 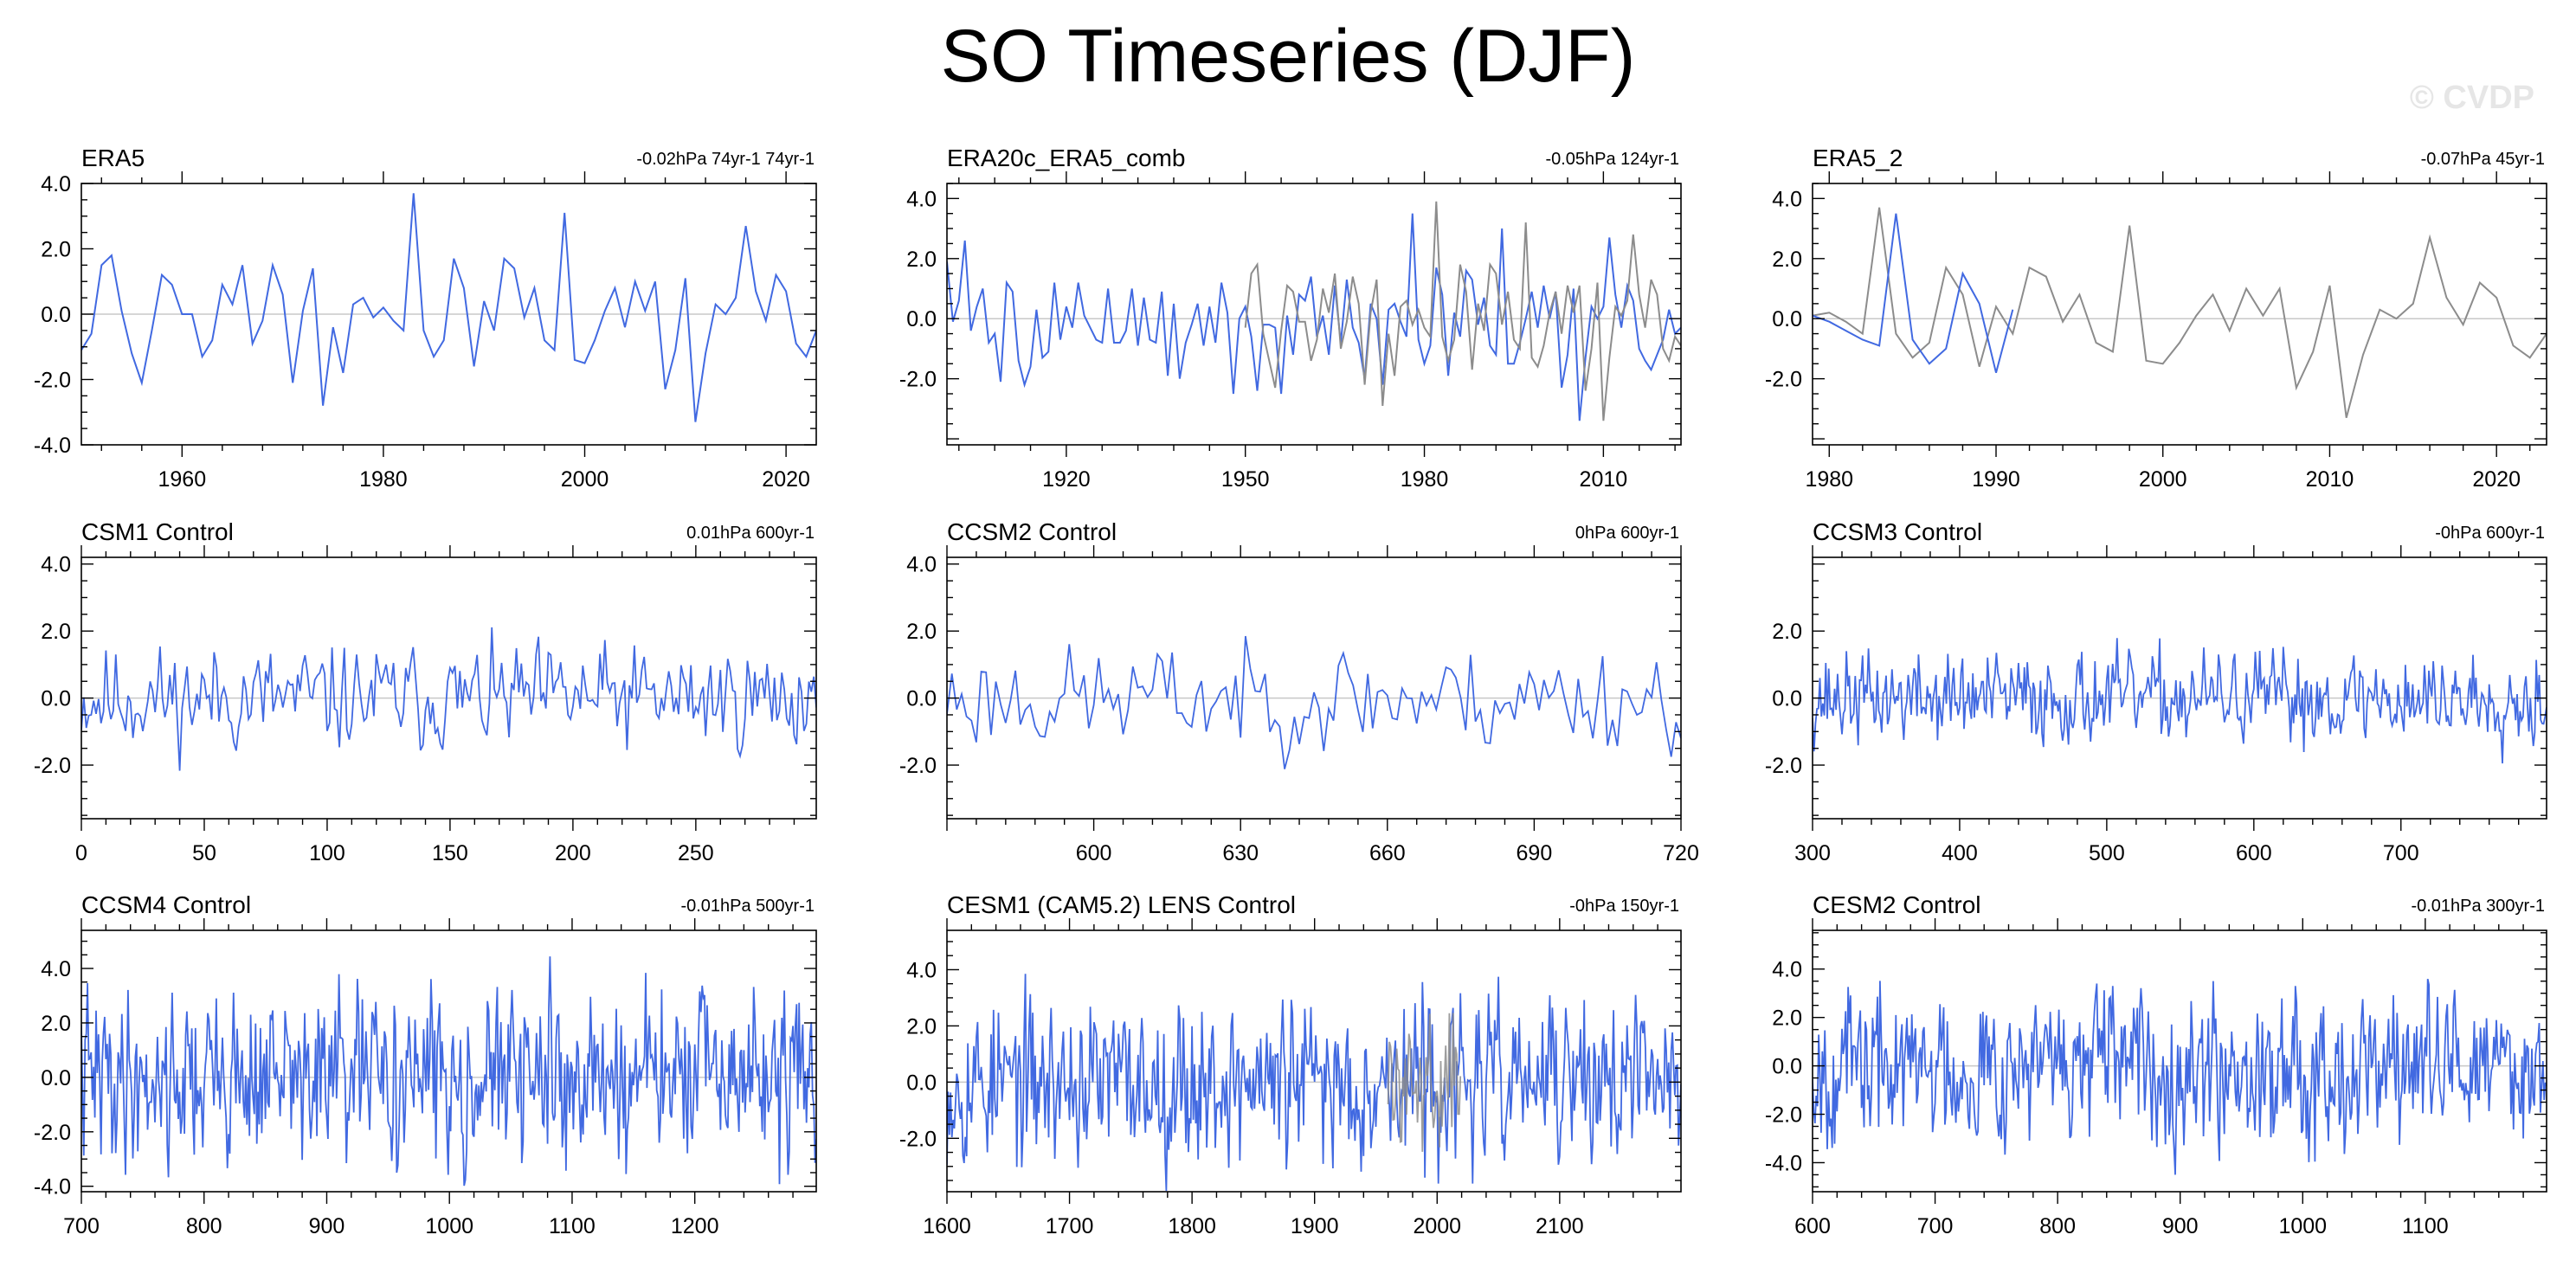 What do you see at coordinates (1387, 853) in the screenshot?
I see `x-tick-label: 660` at bounding box center [1387, 853].